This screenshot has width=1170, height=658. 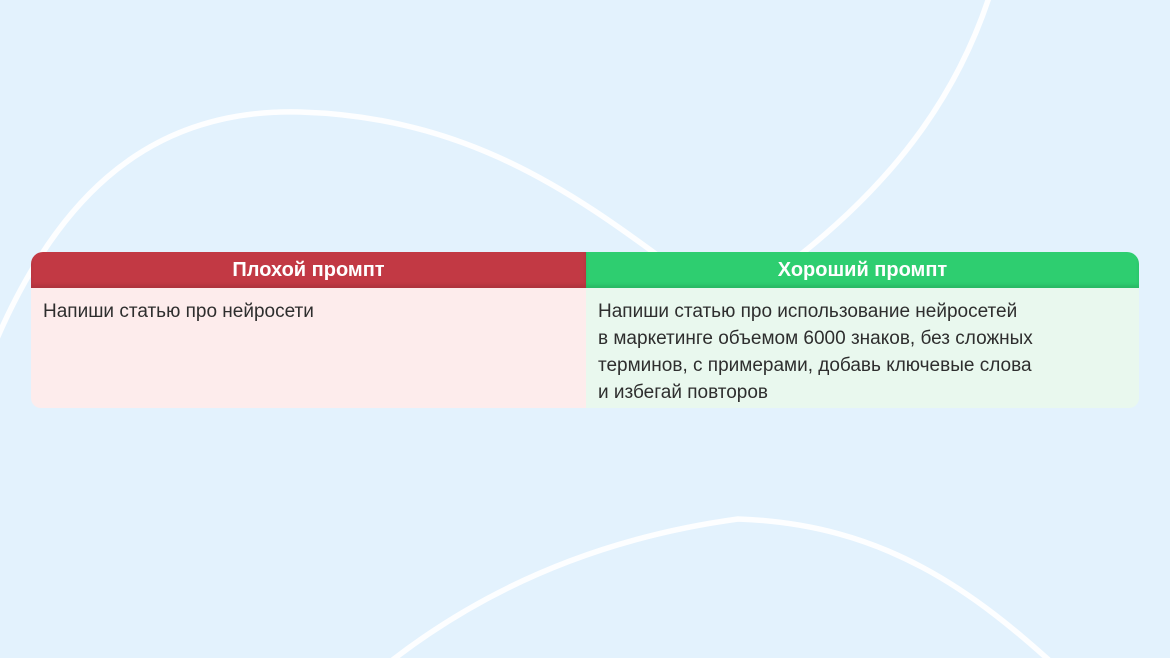 What do you see at coordinates (720, 587) in the screenshot?
I see `bottom-curve-line` at bounding box center [720, 587].